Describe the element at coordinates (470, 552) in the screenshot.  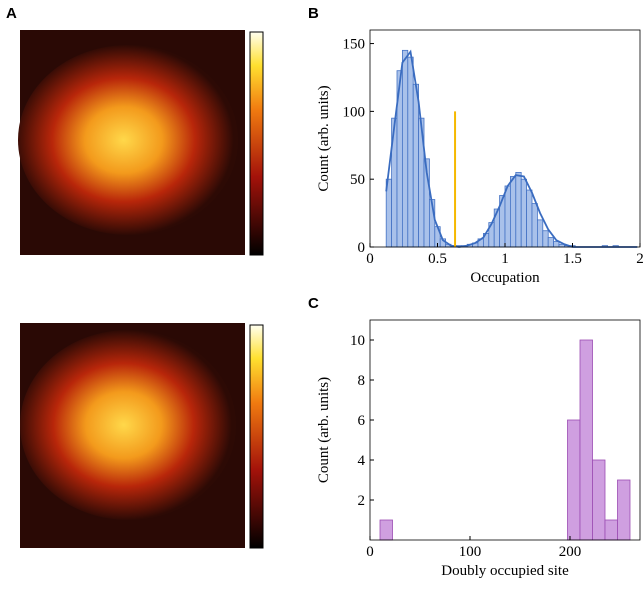
I see `x-tick-label: 100` at that location.